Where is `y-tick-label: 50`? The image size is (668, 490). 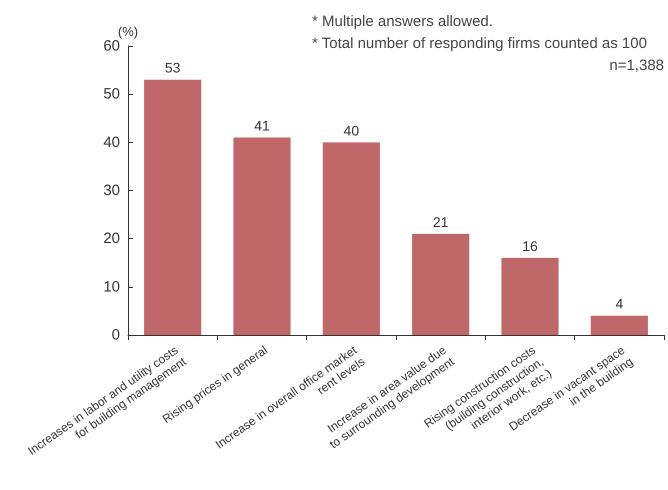 y-tick-label: 50 is located at coordinates (111, 94).